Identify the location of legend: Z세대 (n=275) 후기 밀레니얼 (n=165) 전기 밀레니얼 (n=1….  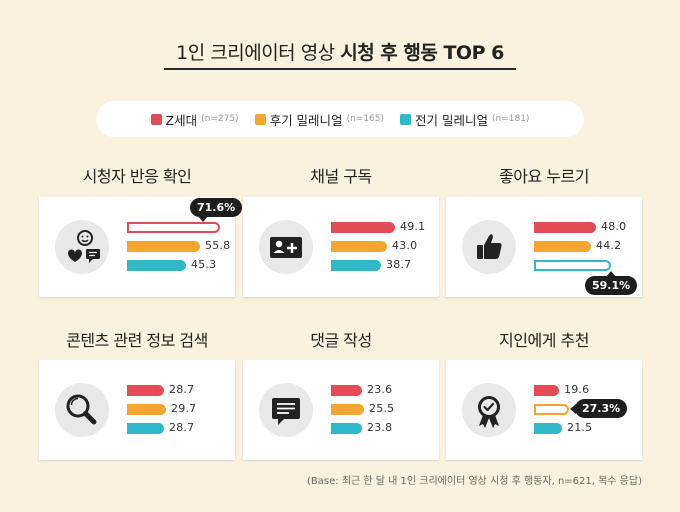
(340, 119).